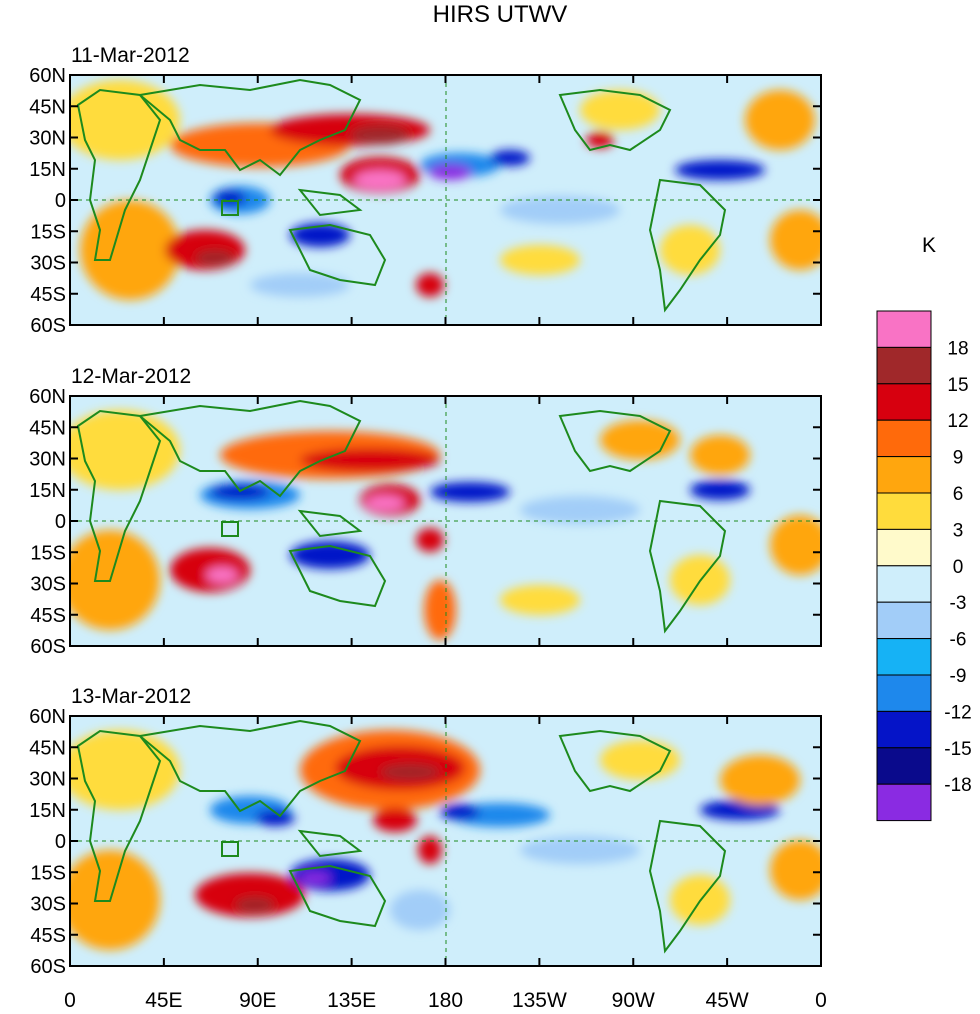 The image size is (980, 1014). I want to click on colorbar-label: -9, so click(958, 676).